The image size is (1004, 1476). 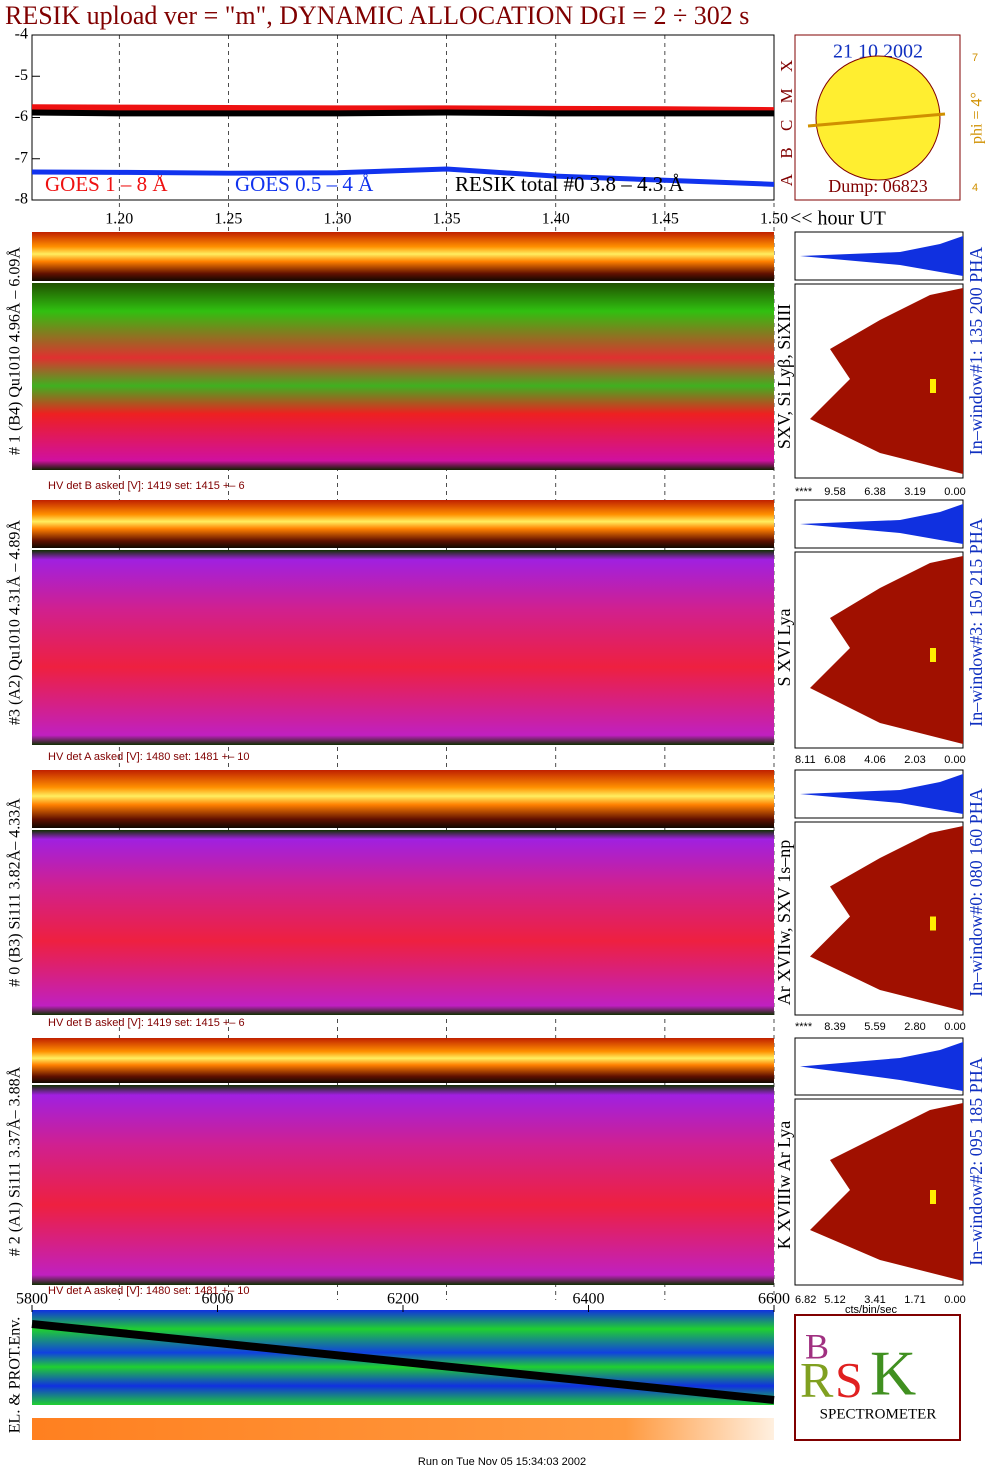 I want to click on scale-bottom: 4, so click(x=975, y=188).